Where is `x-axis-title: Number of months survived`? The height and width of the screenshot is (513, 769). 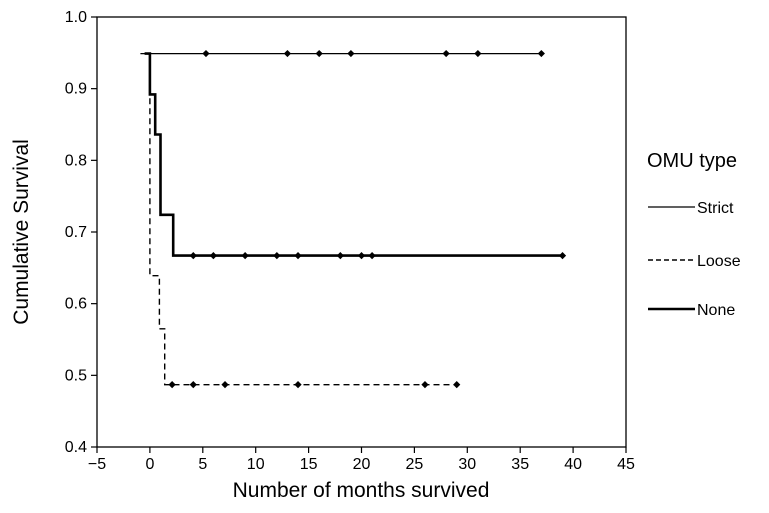 x-axis-title: Number of months survived is located at coordinates (361, 490).